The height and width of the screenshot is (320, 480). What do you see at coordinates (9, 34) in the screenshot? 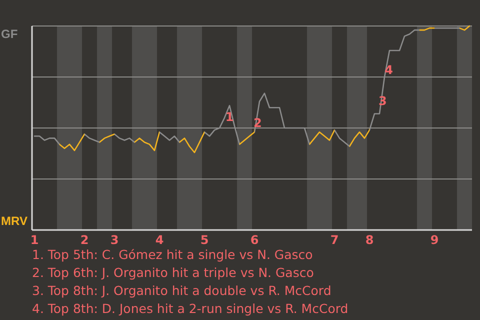
I see `text: GF` at bounding box center [9, 34].